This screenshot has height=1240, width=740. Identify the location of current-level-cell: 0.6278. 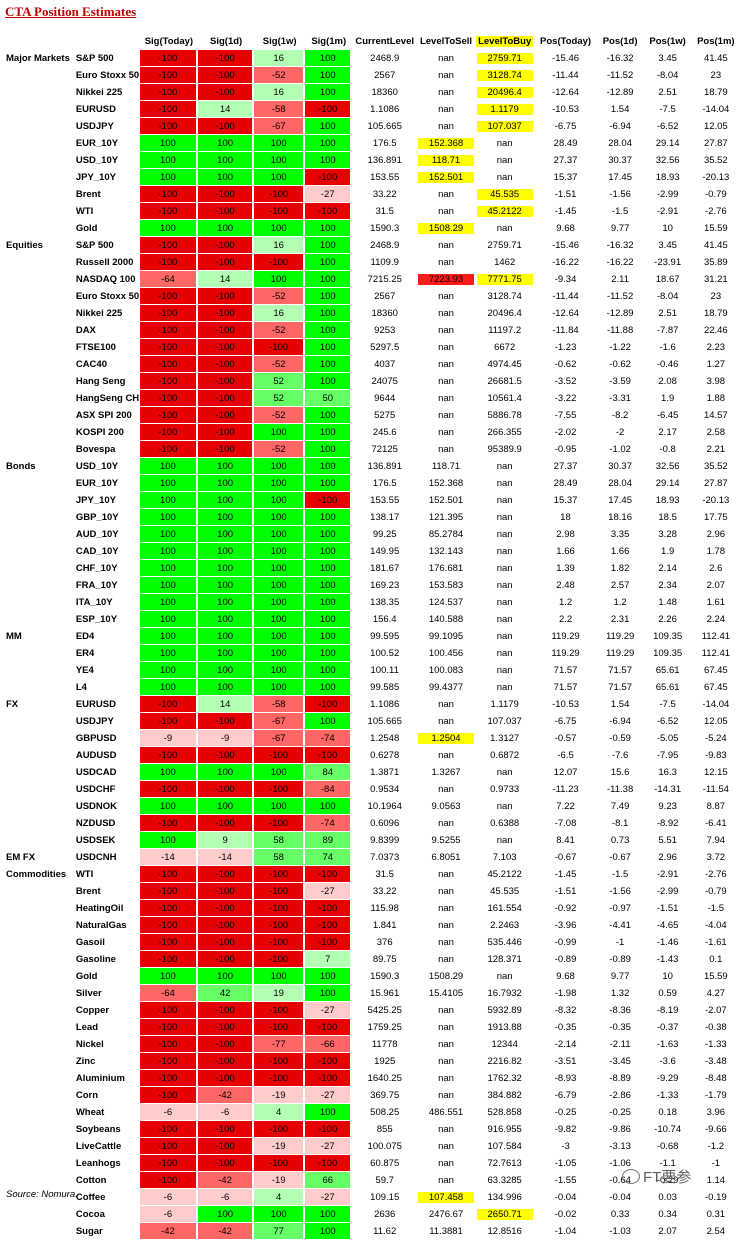
(385, 755).